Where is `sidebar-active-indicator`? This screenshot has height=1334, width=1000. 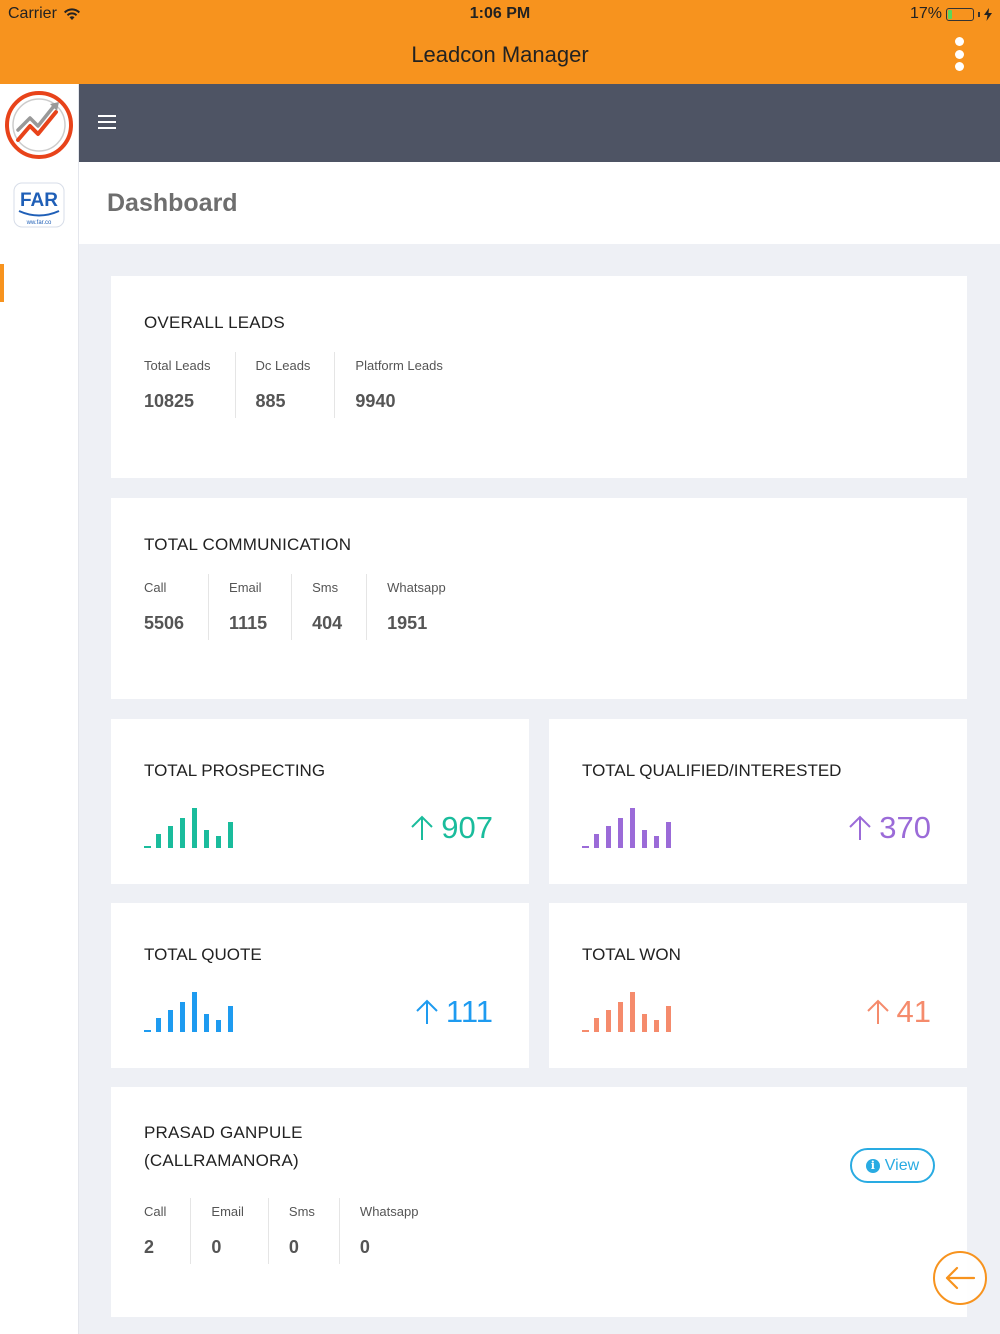 sidebar-active-indicator is located at coordinates (2, 283).